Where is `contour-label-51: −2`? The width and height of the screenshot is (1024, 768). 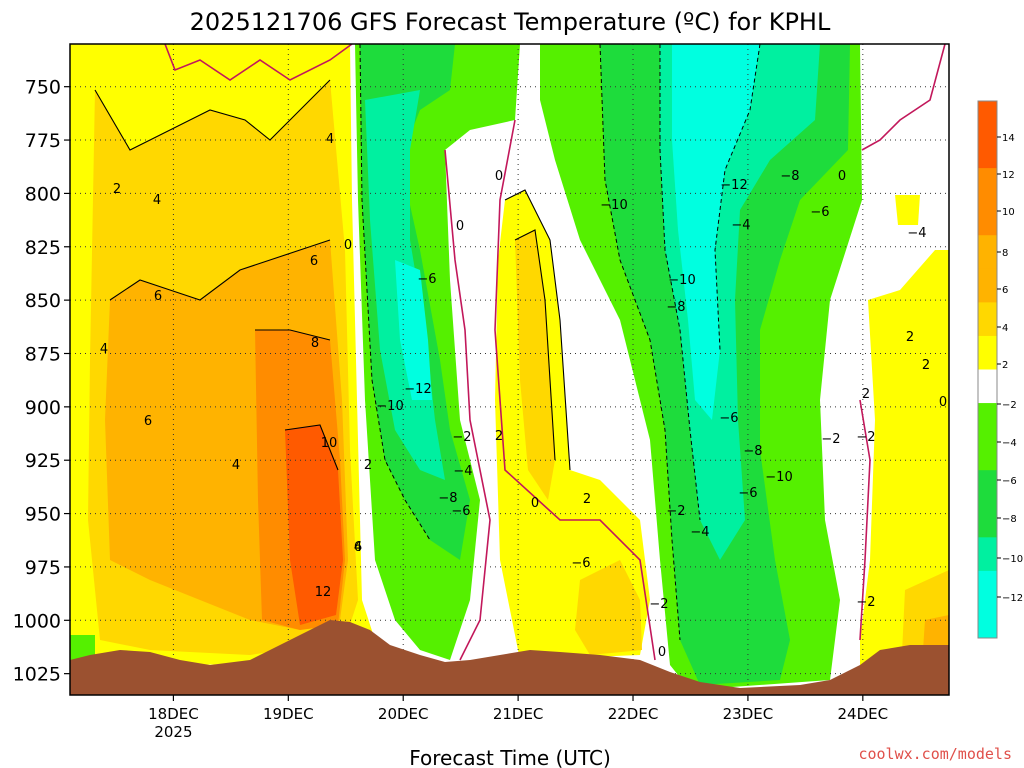 contour-label-51: −2 is located at coordinates (865, 437).